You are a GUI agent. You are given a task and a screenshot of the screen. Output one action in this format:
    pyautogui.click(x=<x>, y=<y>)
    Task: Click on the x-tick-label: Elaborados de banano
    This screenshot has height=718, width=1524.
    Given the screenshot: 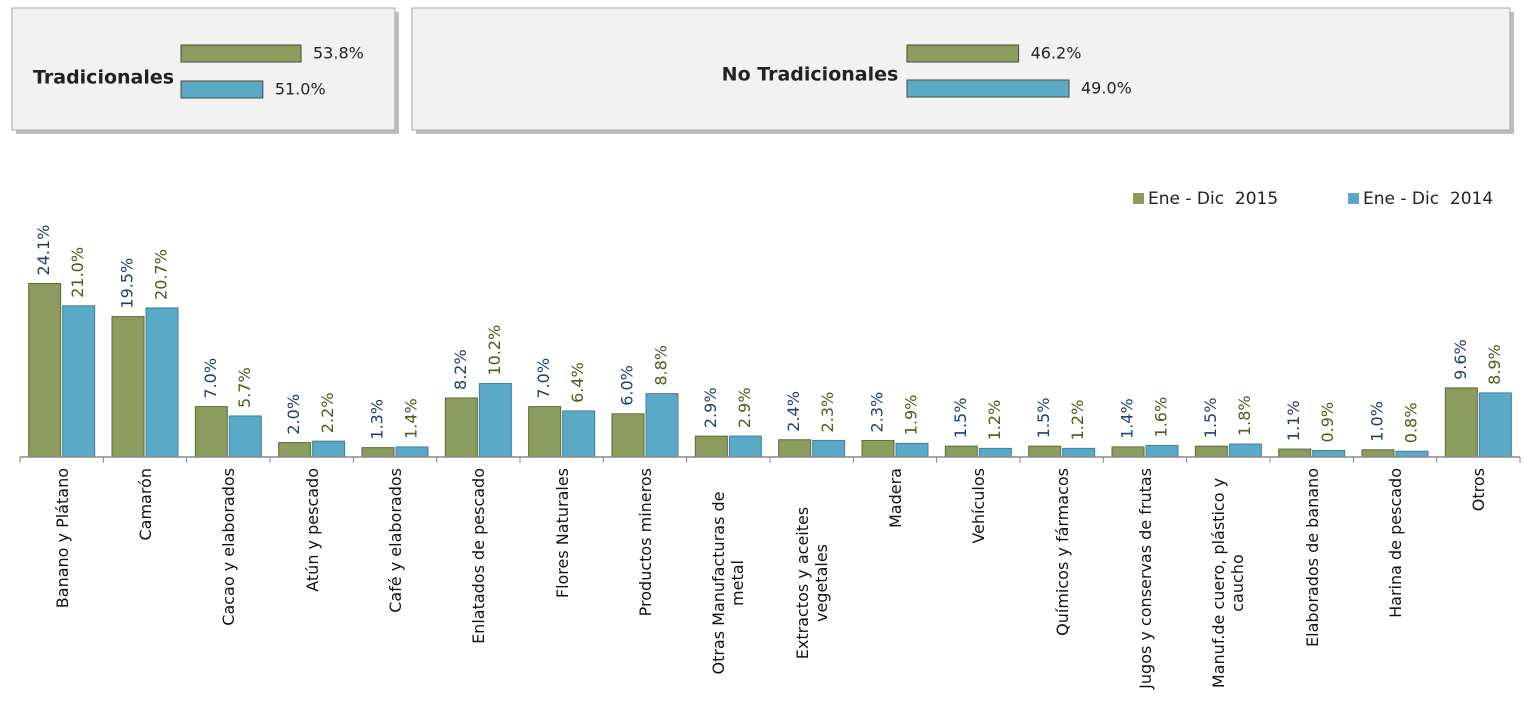 What is the action you would take?
    pyautogui.click(x=1312, y=583)
    